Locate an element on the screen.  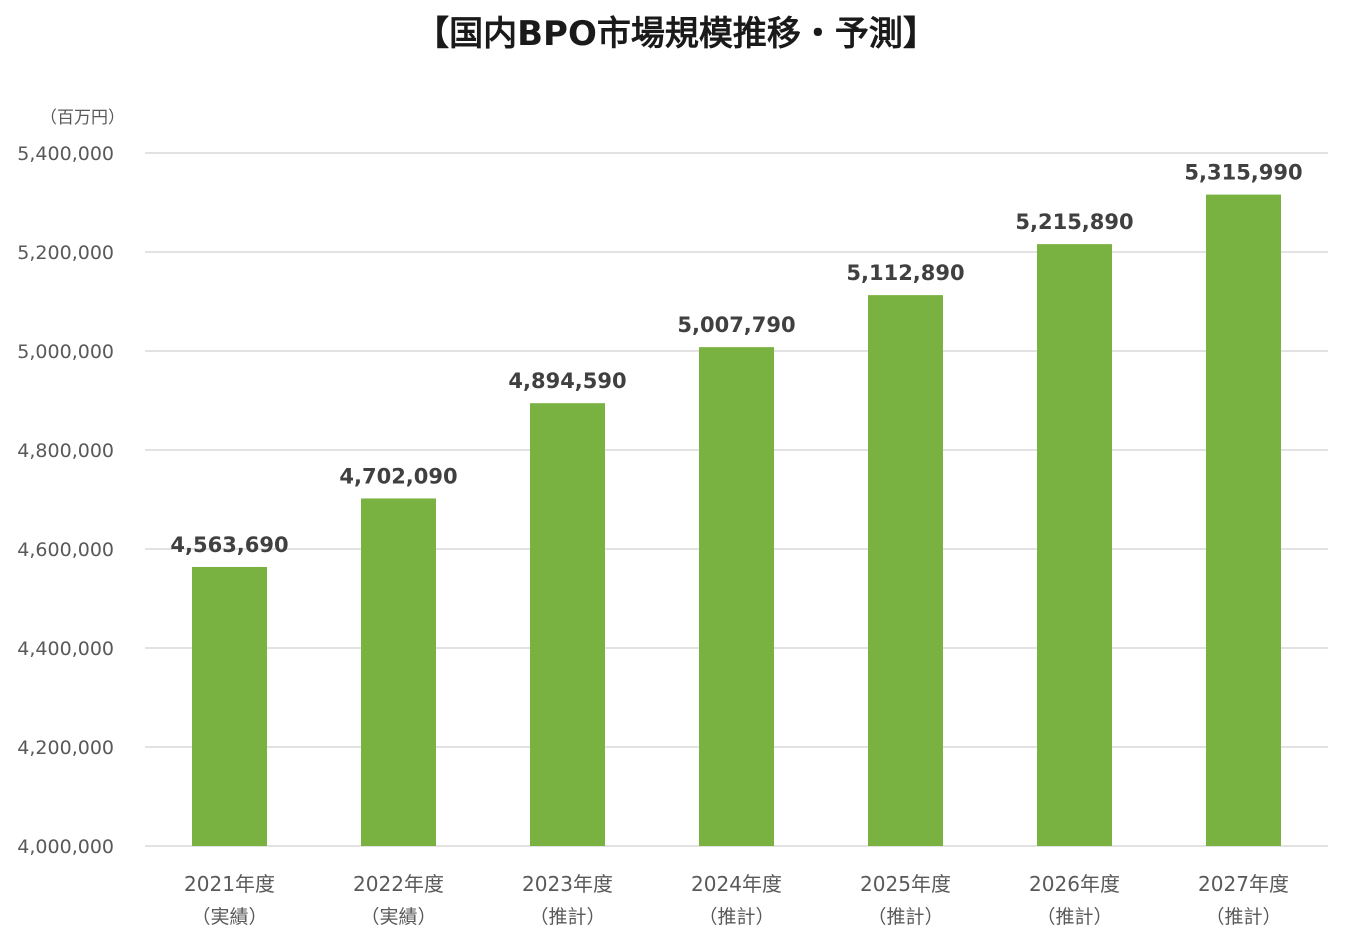
data-label: 5,112,890 is located at coordinates (905, 273).